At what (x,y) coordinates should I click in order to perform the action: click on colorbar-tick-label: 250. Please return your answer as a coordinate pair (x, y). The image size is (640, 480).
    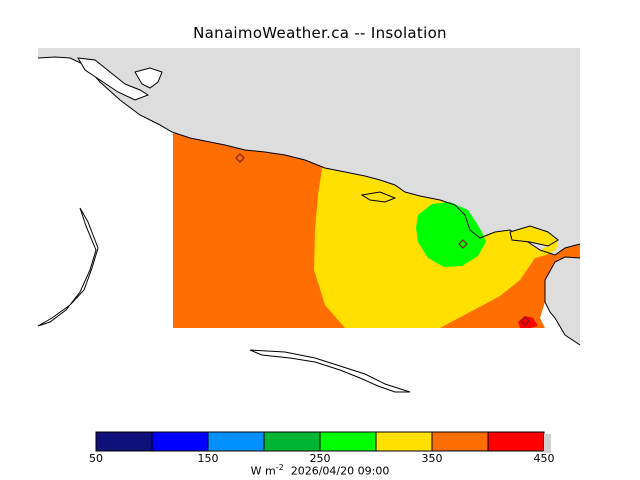
    Looking at the image, I should click on (320, 458).